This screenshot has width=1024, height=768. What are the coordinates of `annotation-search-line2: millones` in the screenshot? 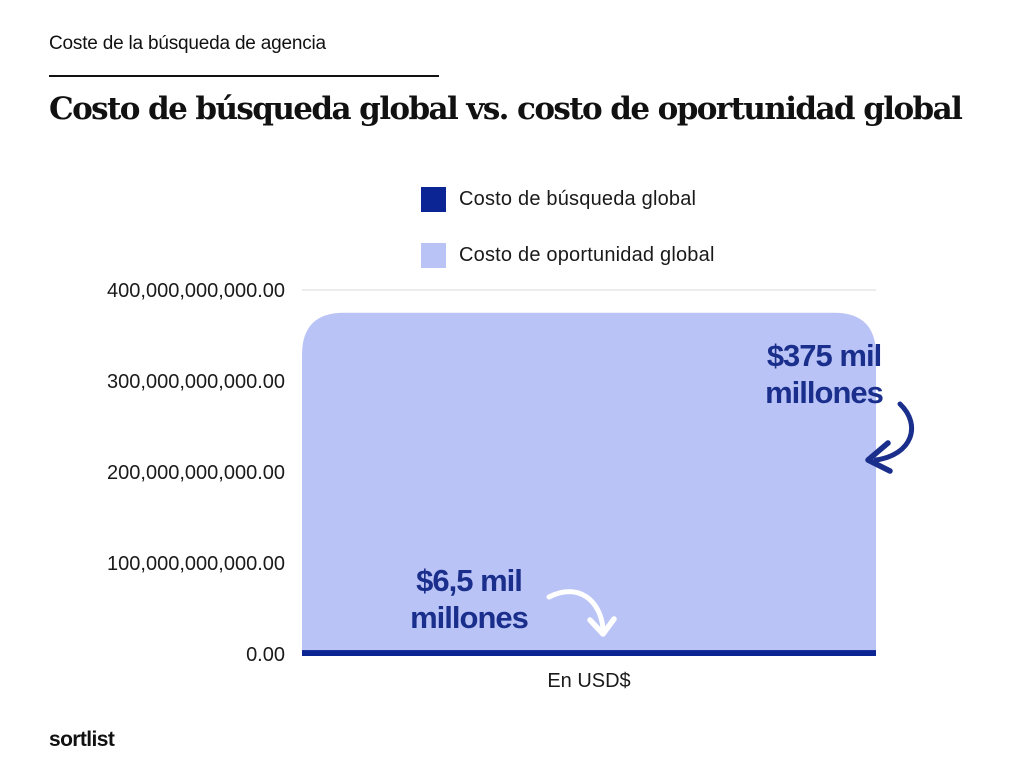 It's located at (469, 617).